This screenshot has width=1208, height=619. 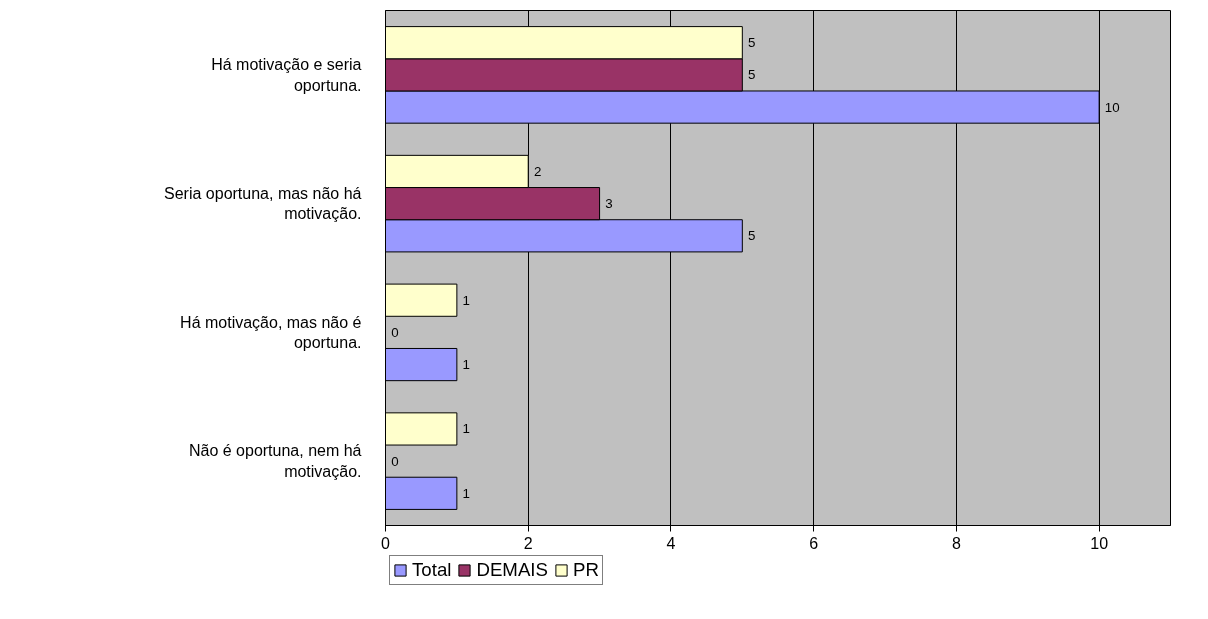 What do you see at coordinates (263, 203) in the screenshot?
I see `y-tick-label: Seria oportuna, mas não há motivação.` at bounding box center [263, 203].